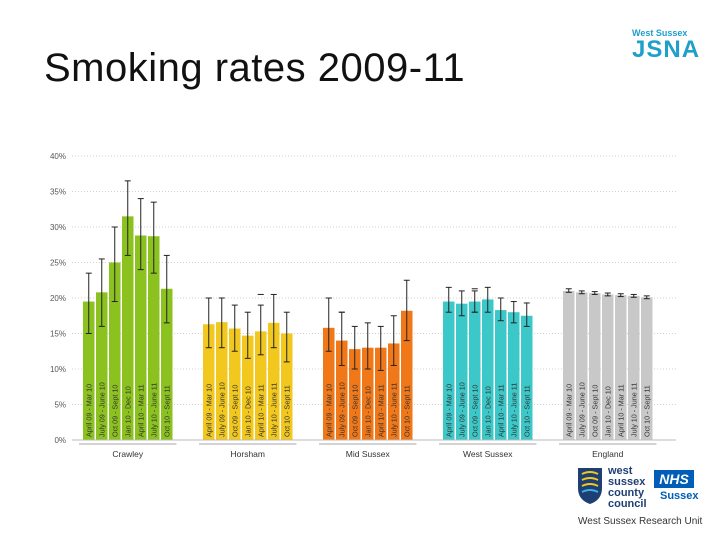  Describe the element at coordinates (58, 263) in the screenshot. I see `y-tick-label: 25%` at that location.